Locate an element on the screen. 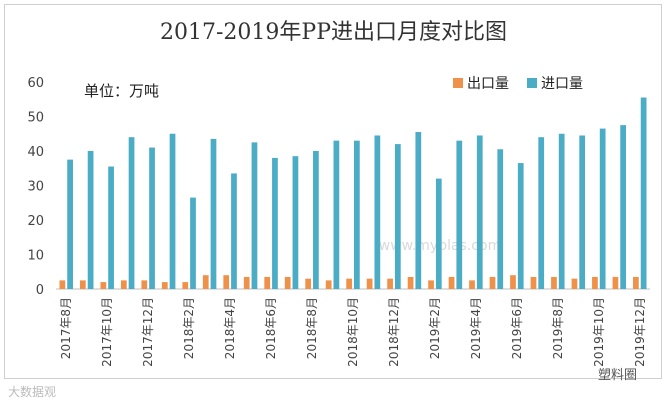  x-tick-label: 2018年12月 is located at coordinates (394, 332).